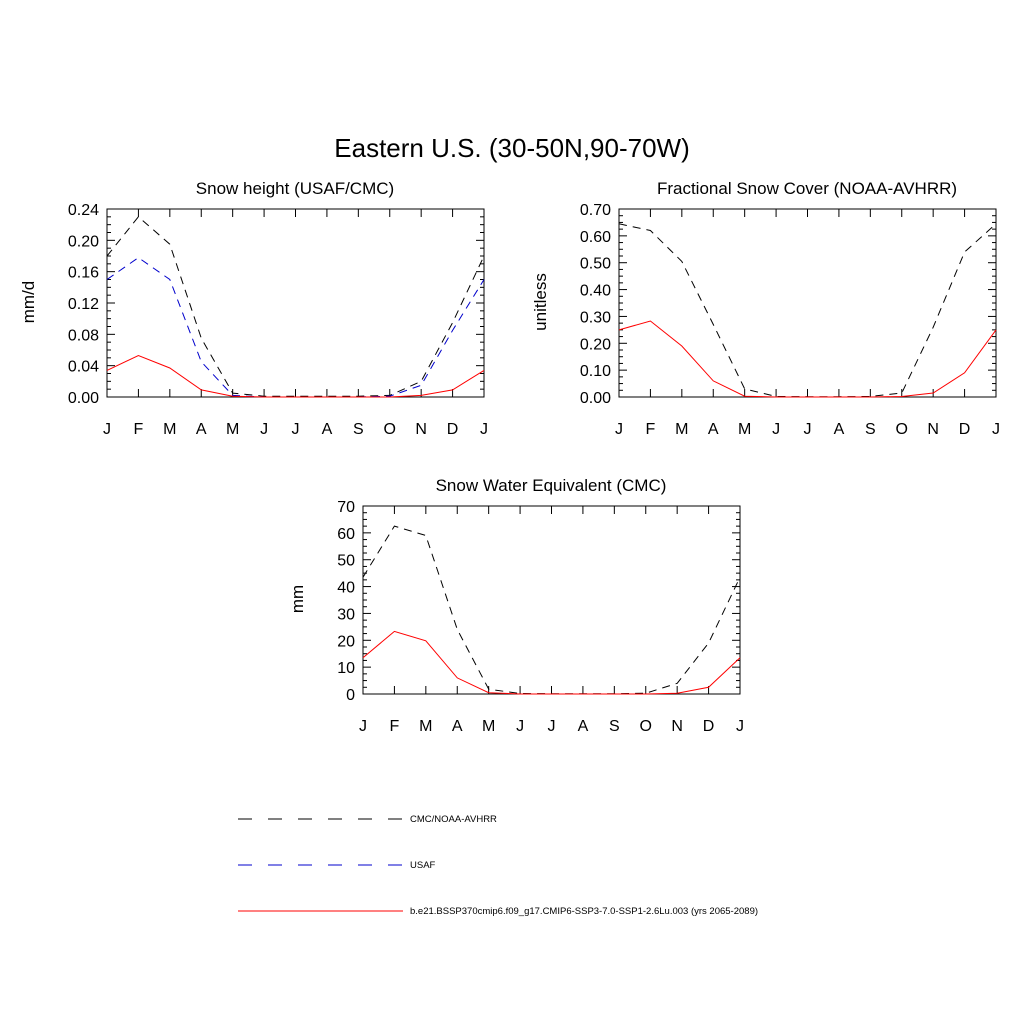 The width and height of the screenshot is (1024, 1024). What do you see at coordinates (595, 264) in the screenshot?
I see `y-tick-label: 0.50` at bounding box center [595, 264].